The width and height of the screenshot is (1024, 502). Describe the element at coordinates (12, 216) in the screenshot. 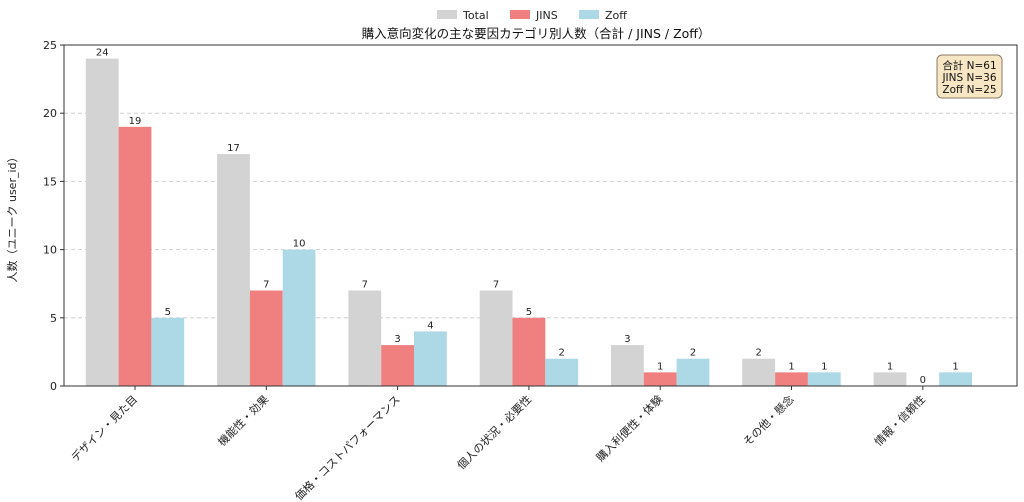

I see `y-axis-label: 人数（ユニーク user_id）` at that location.